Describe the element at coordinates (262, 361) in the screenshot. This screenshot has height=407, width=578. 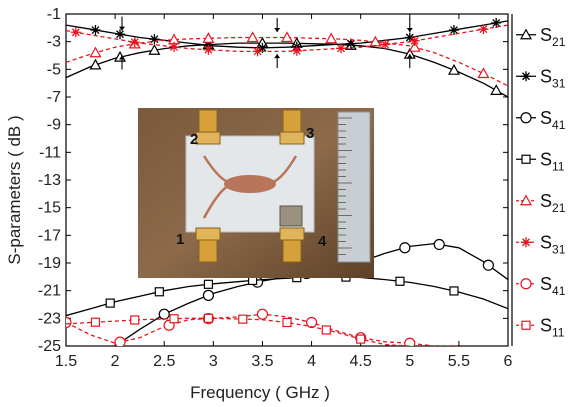
I see `x-tick-label: 3.5` at that location.